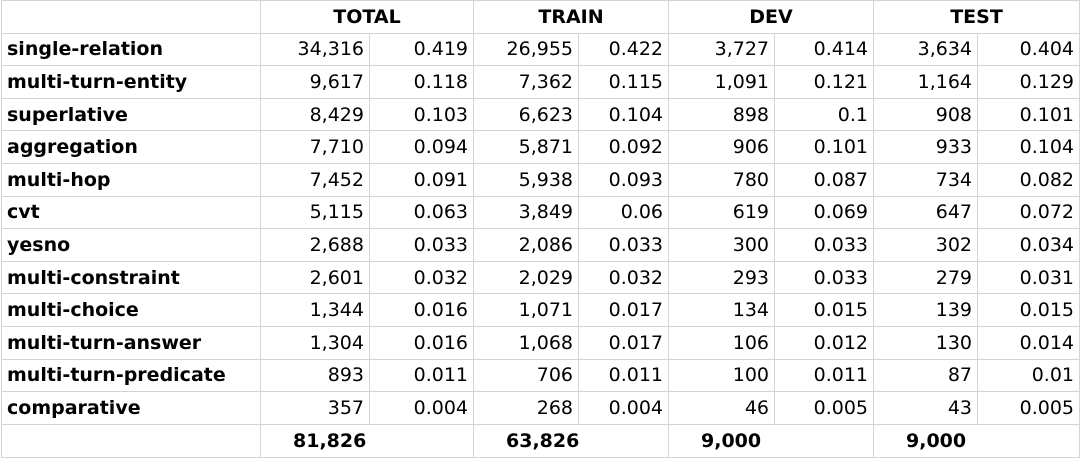 The width and height of the screenshot is (1080, 458). What do you see at coordinates (1028, 82) in the screenshot?
I see `ratio-cell: 0.129` at bounding box center [1028, 82].